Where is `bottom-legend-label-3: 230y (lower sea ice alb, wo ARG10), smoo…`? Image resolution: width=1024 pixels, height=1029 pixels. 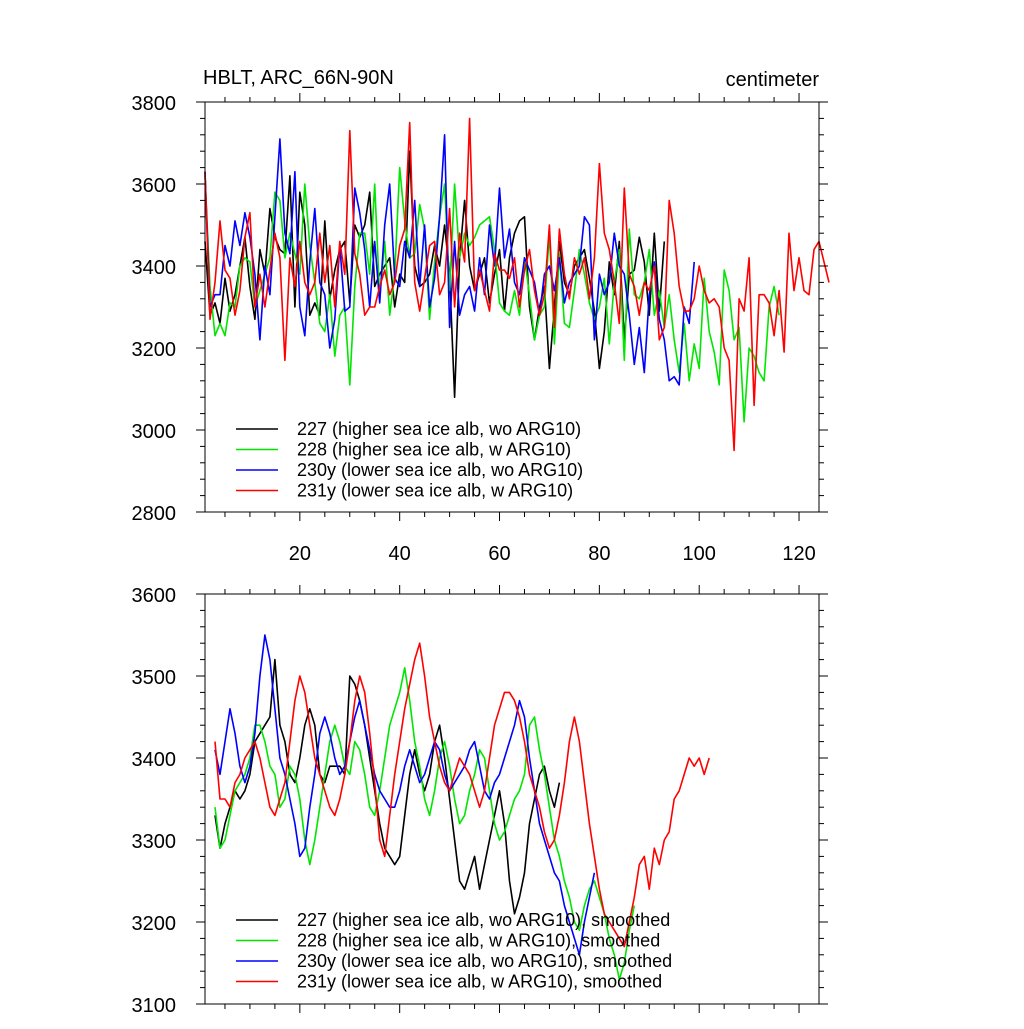 bottom-legend-label-3: 230y (lower sea ice alb, wo ARG10), smoo… is located at coordinates (484, 961).